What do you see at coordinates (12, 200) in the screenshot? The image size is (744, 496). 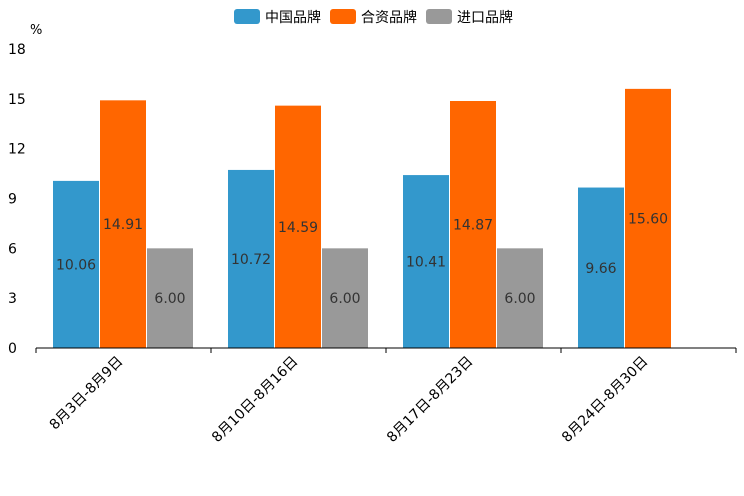 I see `y-tick-label: 9` at bounding box center [12, 200].